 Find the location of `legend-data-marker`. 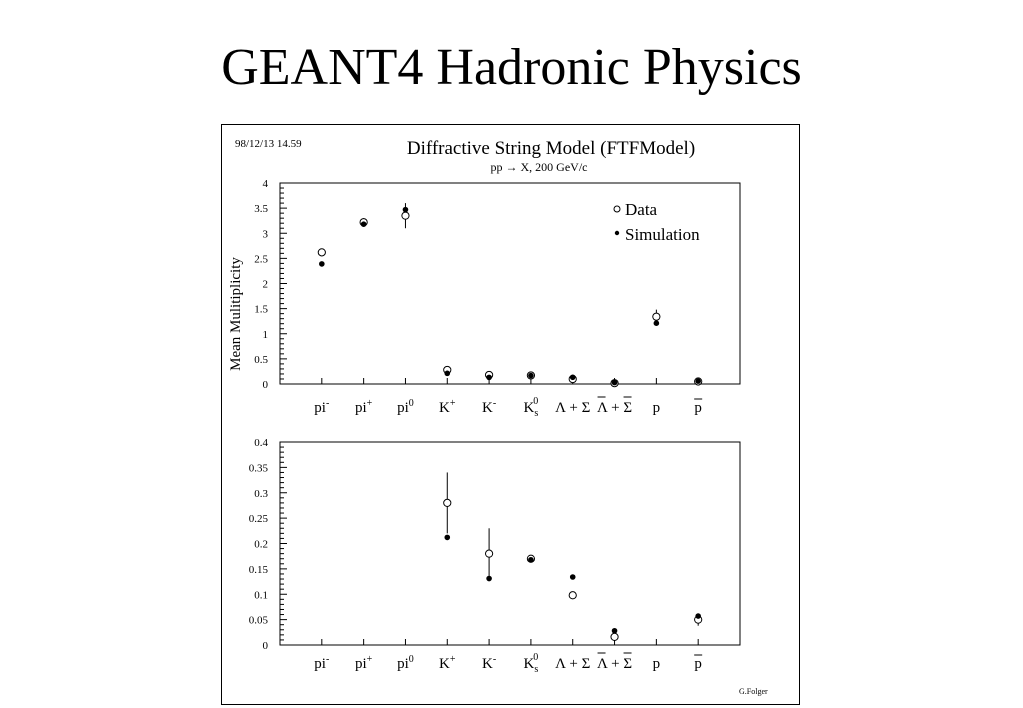

legend-data-marker is located at coordinates (617, 209).